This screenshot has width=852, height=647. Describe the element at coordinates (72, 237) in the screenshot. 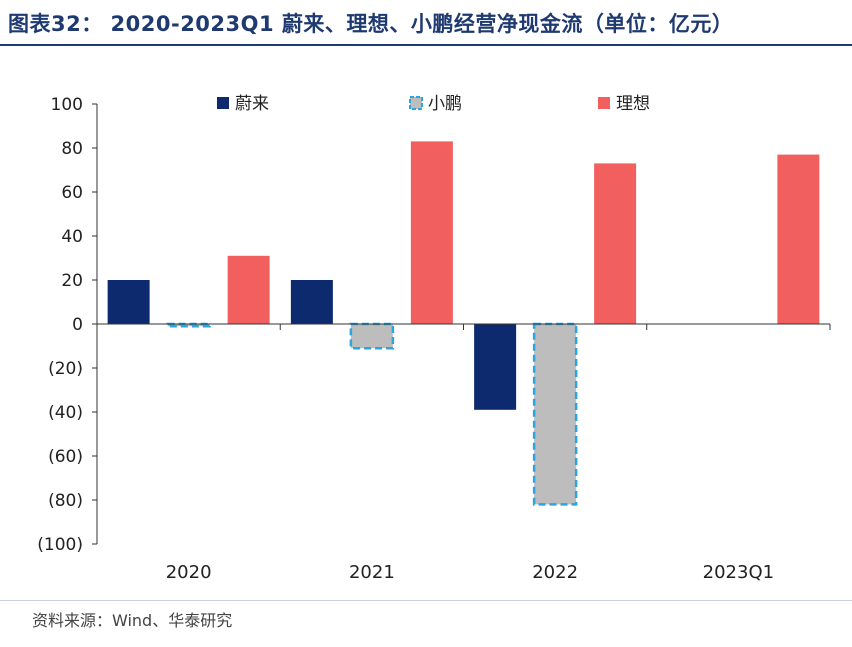

I see `y-tick-label: 40` at that location.